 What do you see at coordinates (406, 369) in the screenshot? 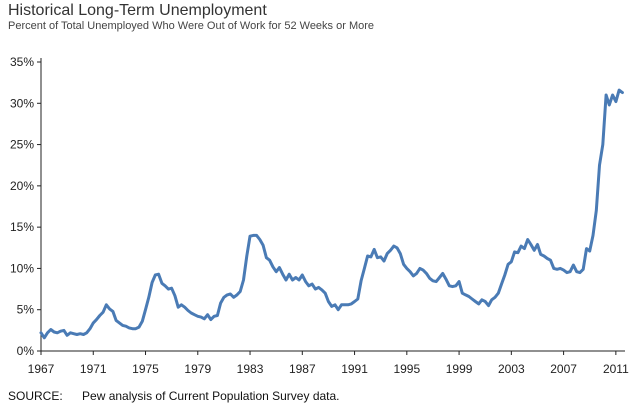
I see `x-tick-label: 1995` at bounding box center [406, 369].